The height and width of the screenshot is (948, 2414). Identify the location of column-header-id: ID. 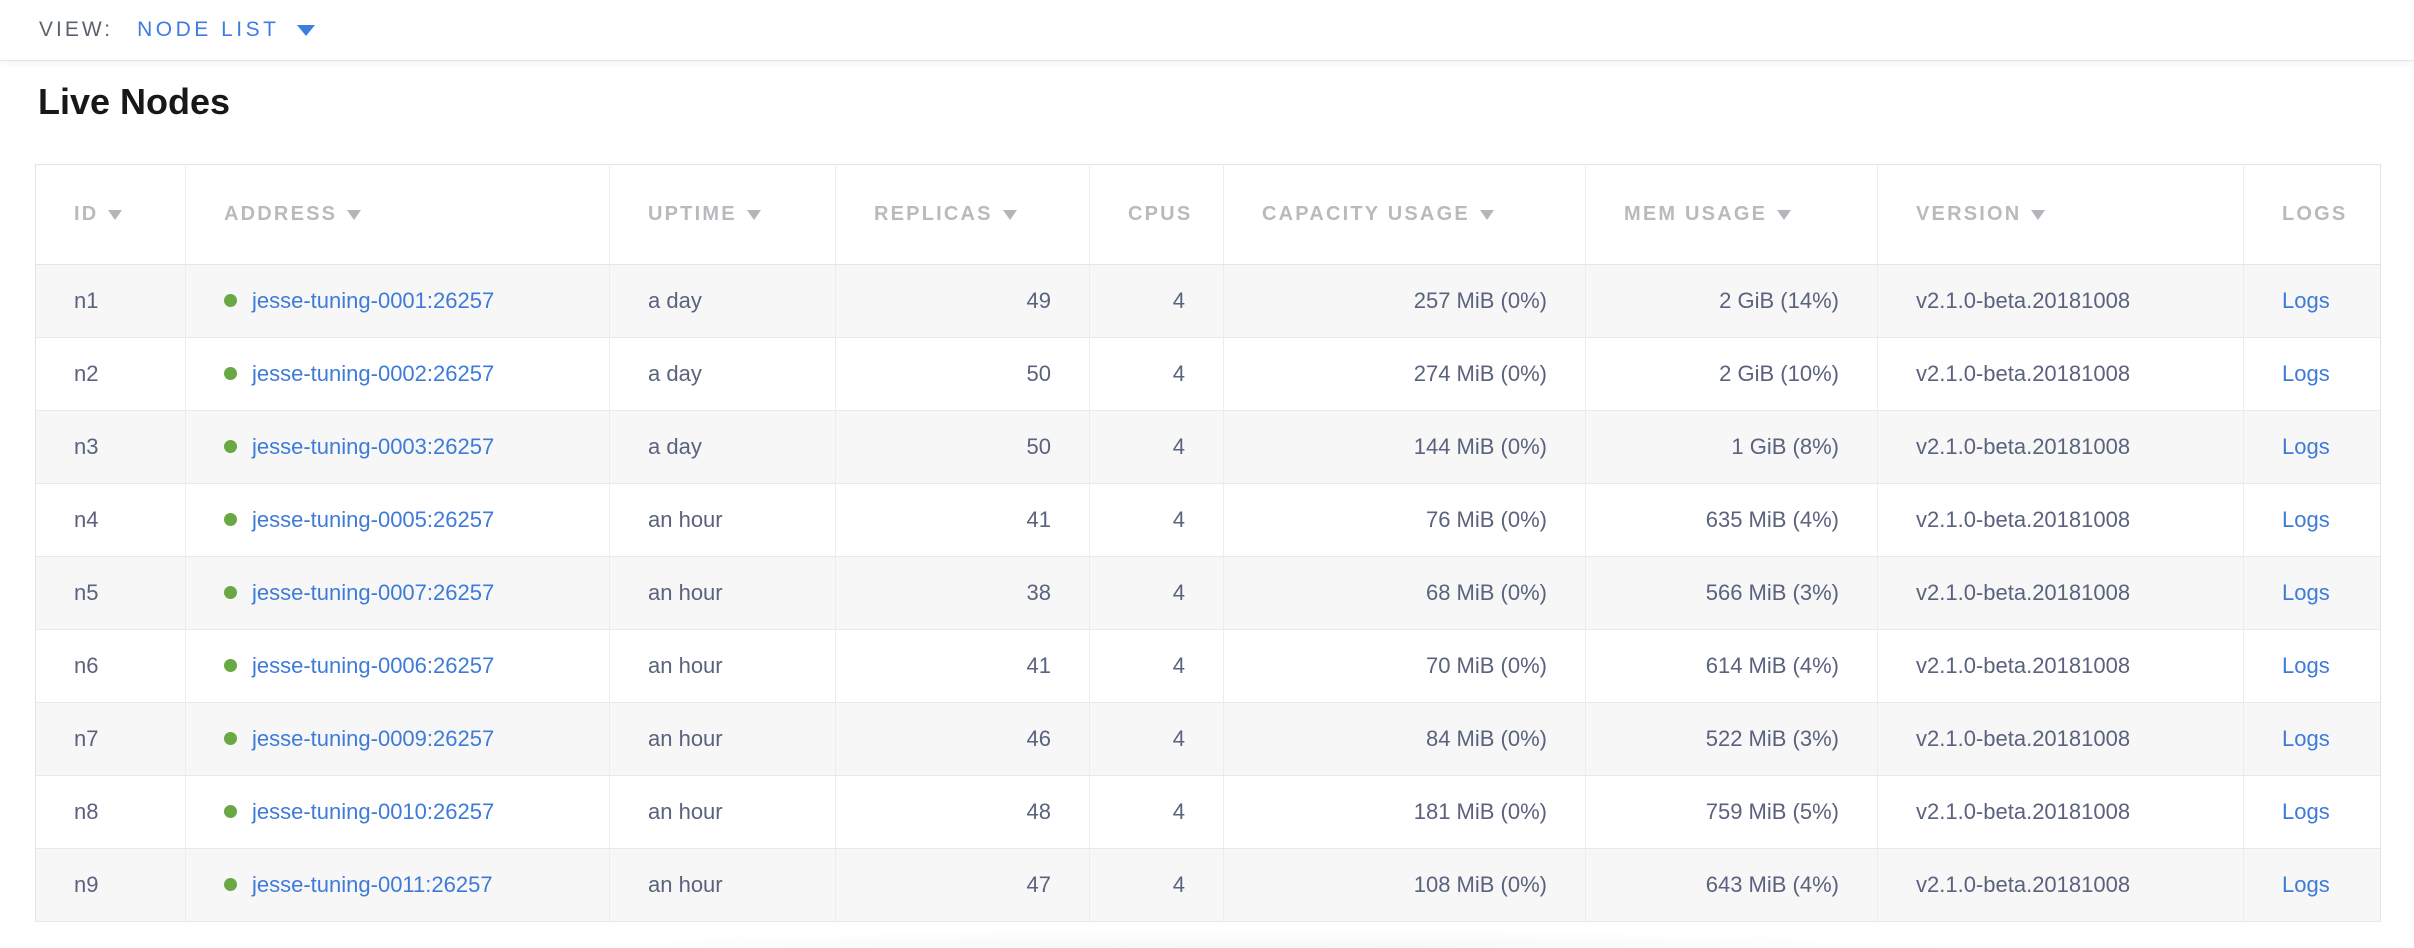
(110, 214).